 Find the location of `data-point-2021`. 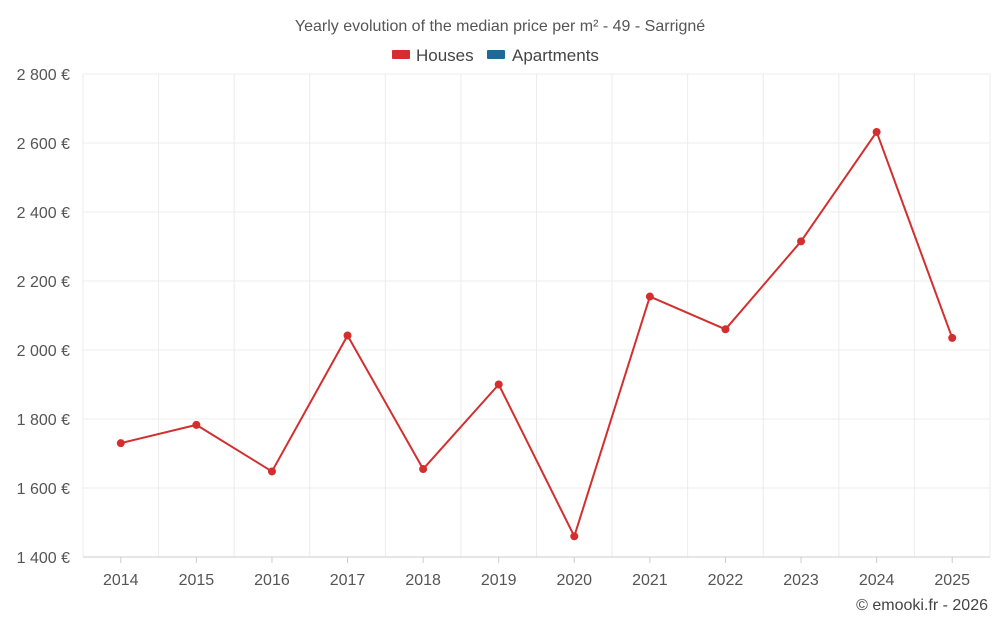

data-point-2021 is located at coordinates (649, 296).